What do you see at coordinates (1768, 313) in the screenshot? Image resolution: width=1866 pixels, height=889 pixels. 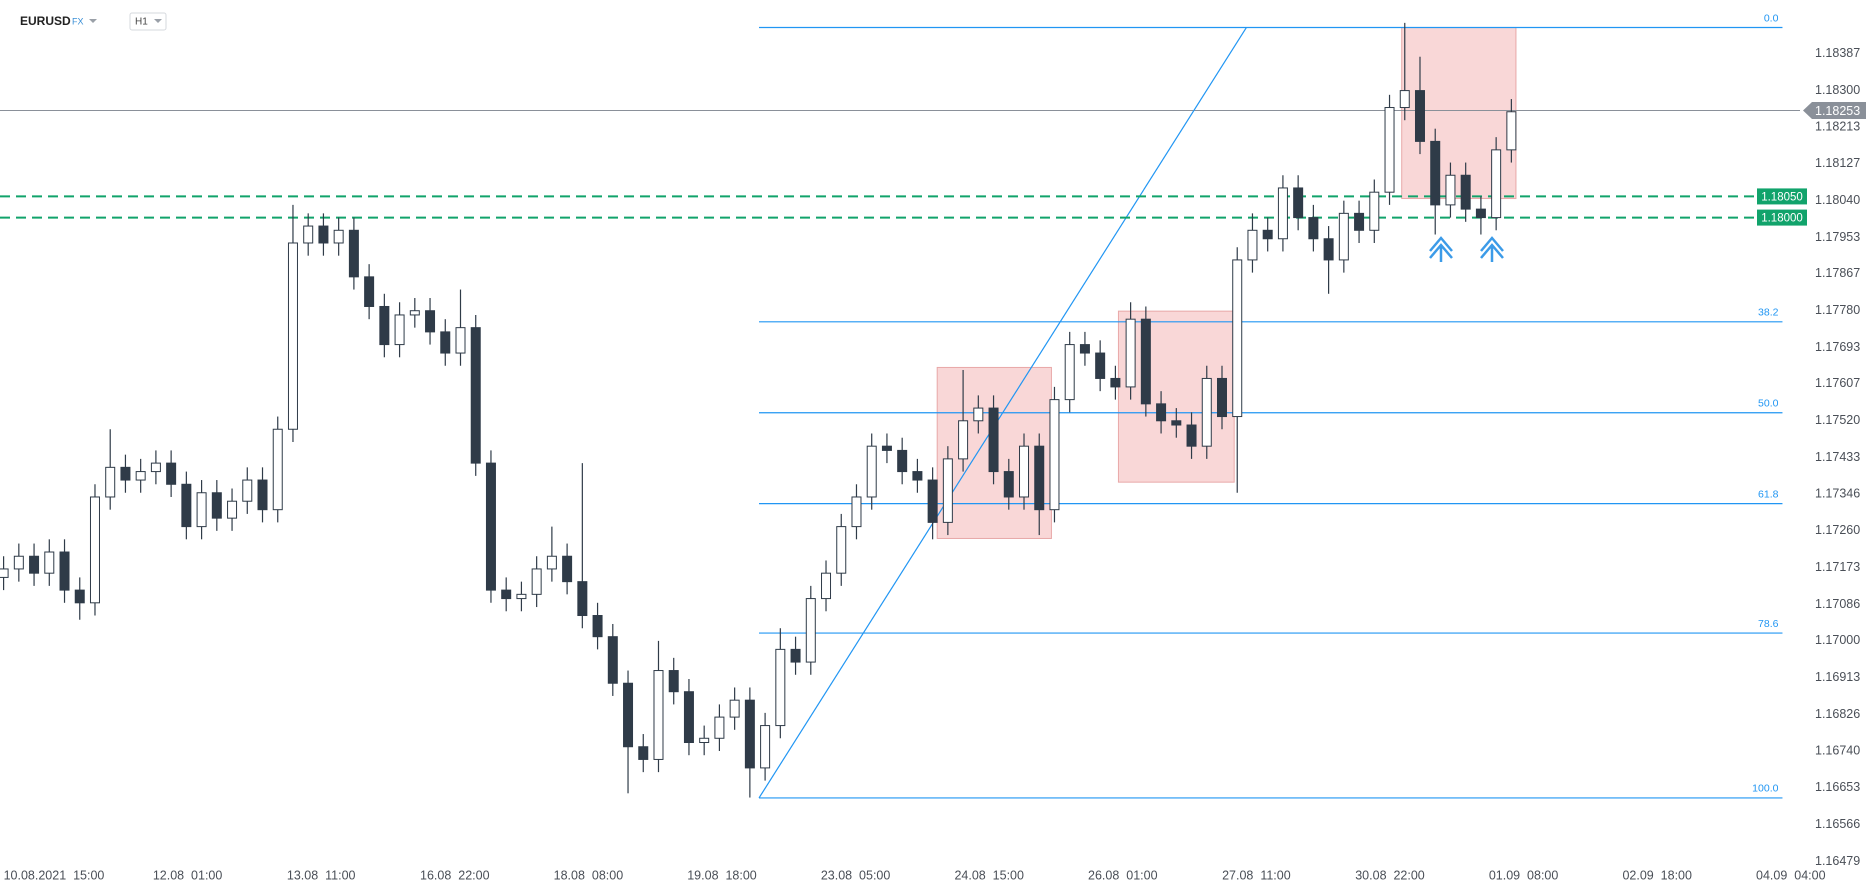 I see `fib-label: 38.2` at bounding box center [1768, 313].